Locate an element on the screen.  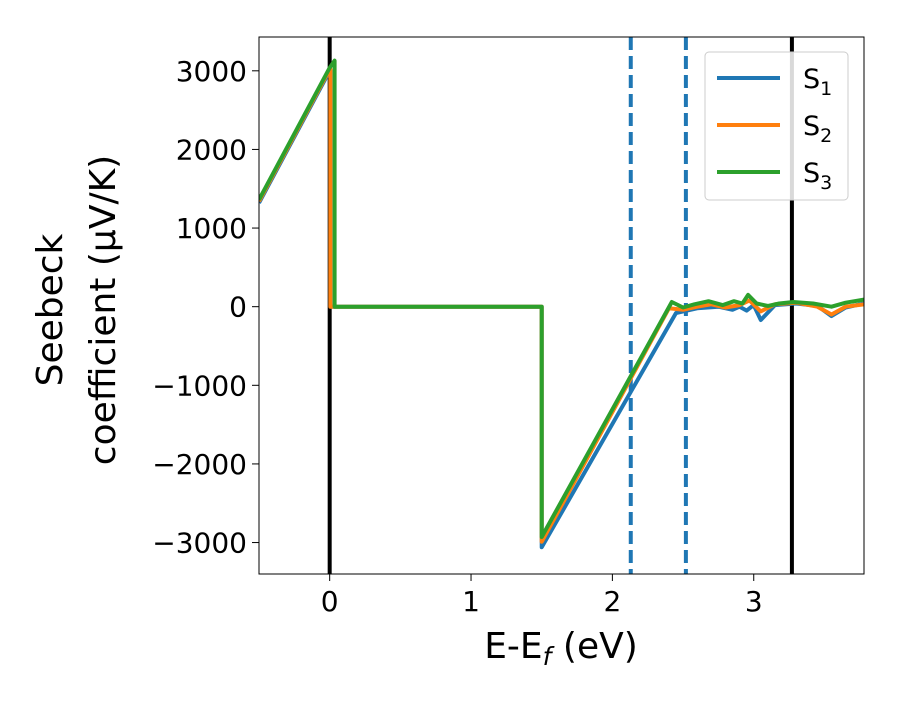
y-tick-label: −3000 is located at coordinates (199, 543).